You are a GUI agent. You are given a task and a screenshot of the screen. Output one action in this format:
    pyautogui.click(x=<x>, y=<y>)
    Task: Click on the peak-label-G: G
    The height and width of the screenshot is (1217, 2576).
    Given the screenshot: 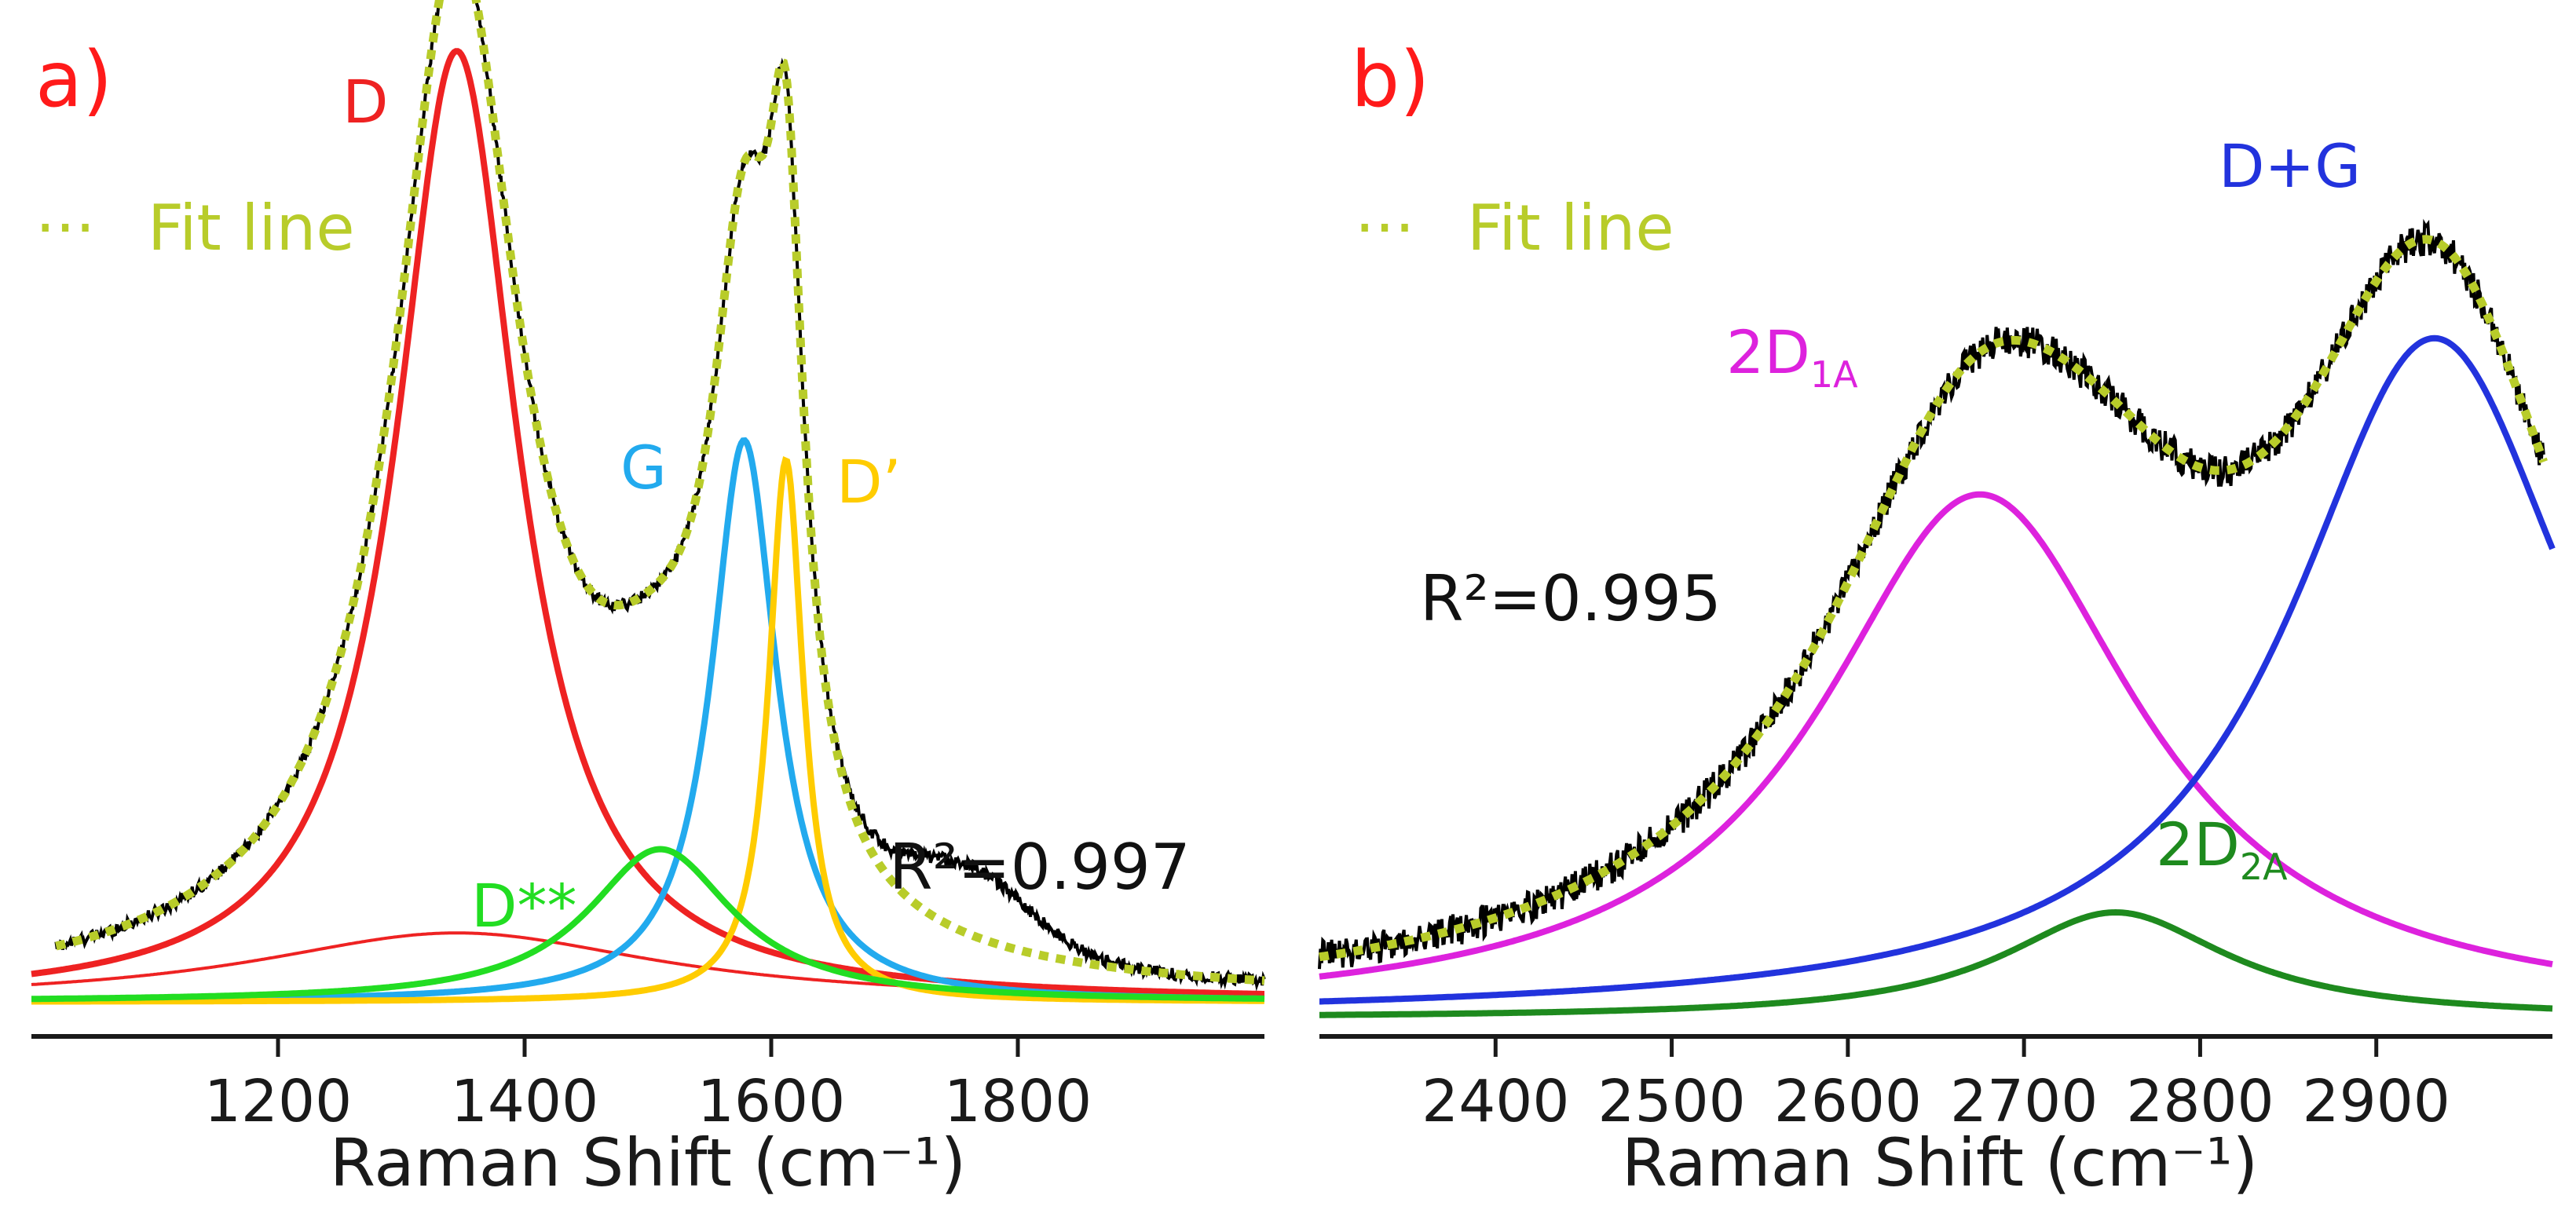 What is the action you would take?
    pyautogui.click(x=643, y=468)
    